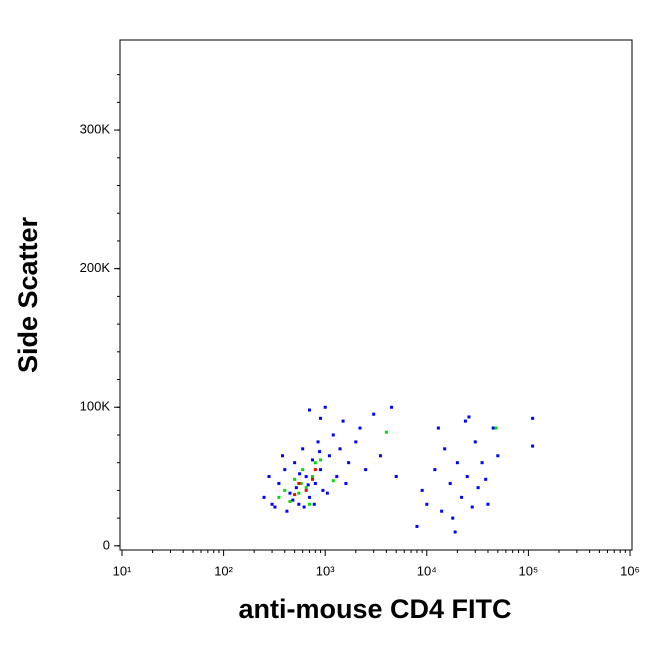 The image size is (653, 646). What do you see at coordinates (95, 129) in the screenshot?
I see `y-tick-label: 300K` at bounding box center [95, 129].